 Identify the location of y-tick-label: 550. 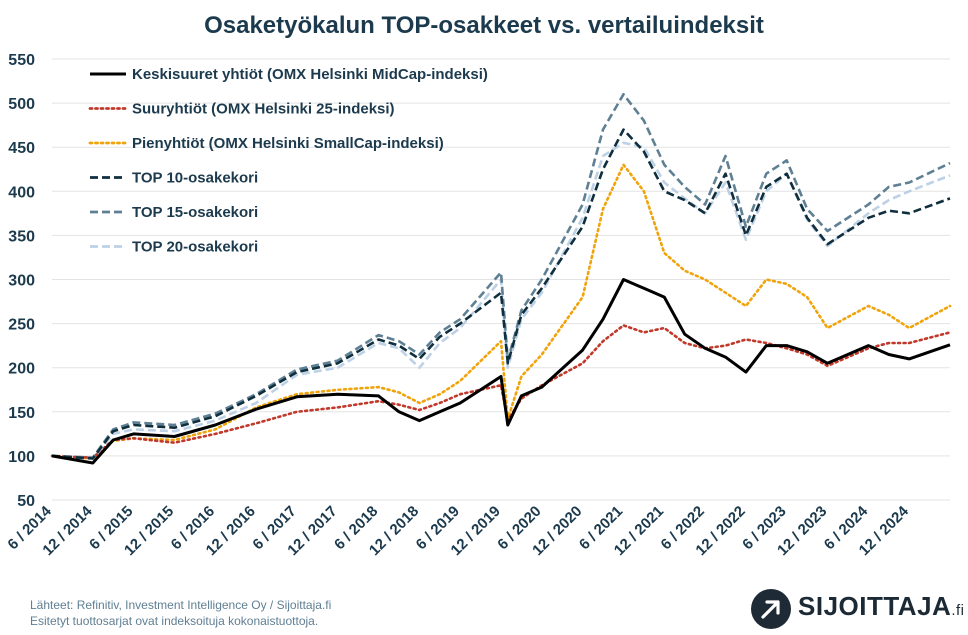
(21, 60).